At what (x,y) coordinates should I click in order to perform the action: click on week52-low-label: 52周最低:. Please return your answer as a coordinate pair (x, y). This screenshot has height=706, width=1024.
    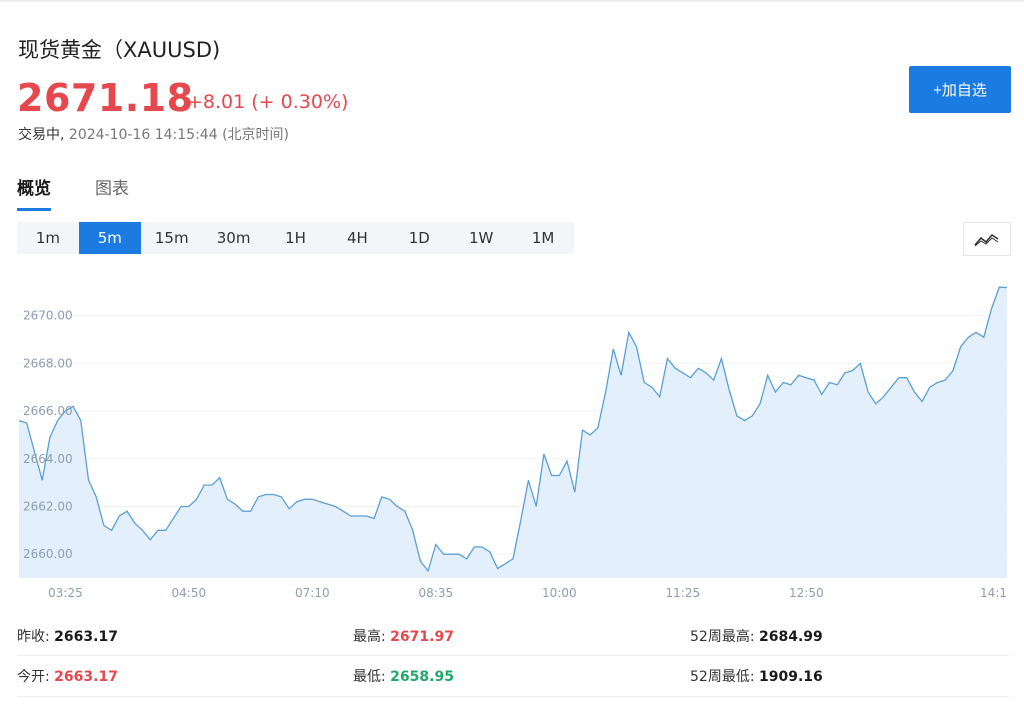
    Looking at the image, I should click on (722, 677).